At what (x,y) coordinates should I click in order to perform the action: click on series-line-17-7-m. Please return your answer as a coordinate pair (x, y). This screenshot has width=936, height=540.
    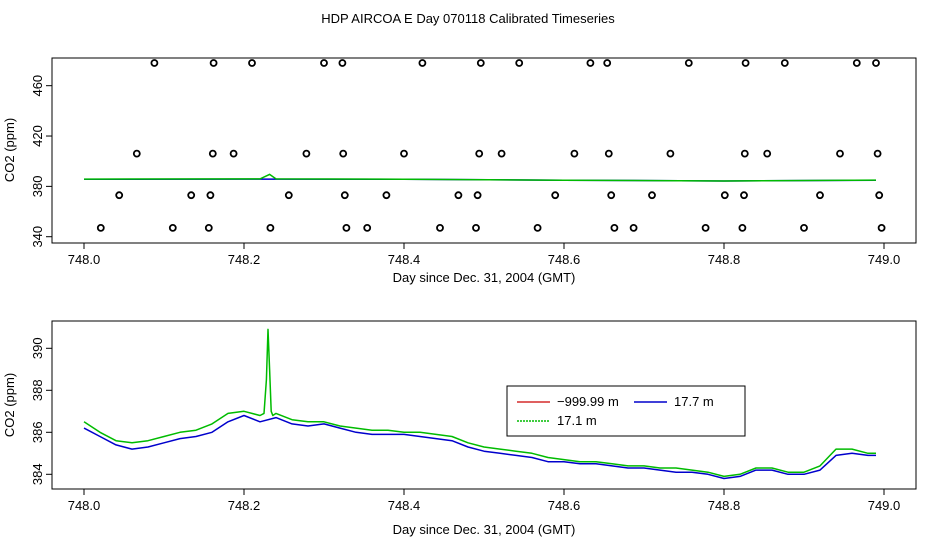
    Looking at the image, I should click on (479, 447).